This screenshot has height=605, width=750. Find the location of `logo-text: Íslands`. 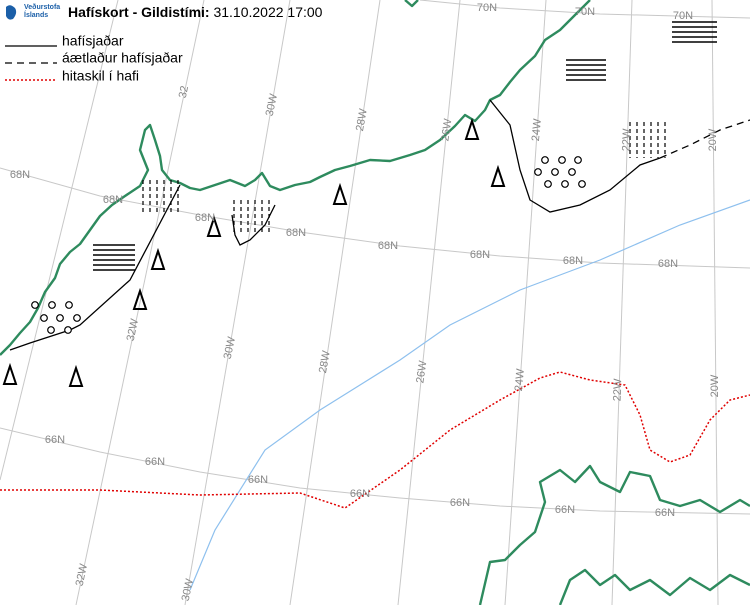

logo-text: Íslands is located at coordinates (36, 14).